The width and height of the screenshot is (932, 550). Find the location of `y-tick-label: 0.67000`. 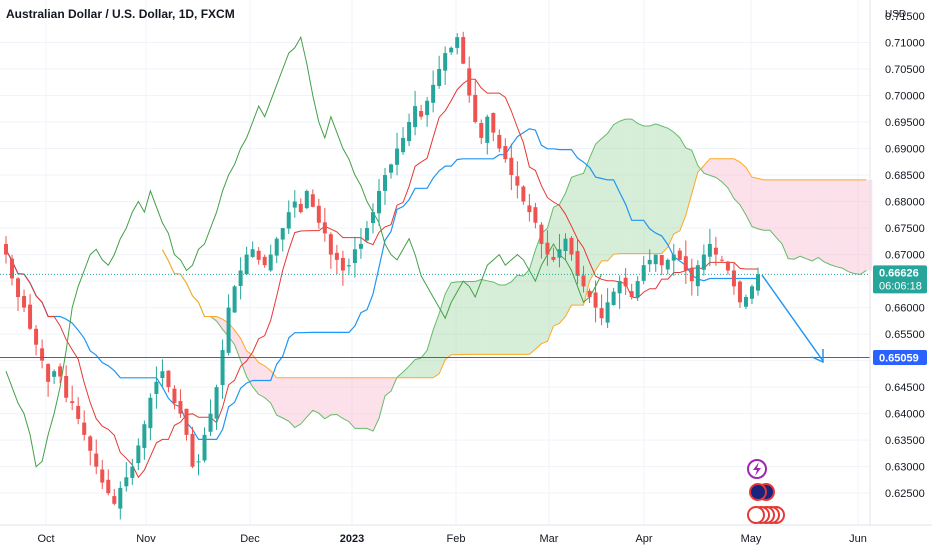

y-tick-label: 0.67000 is located at coordinates (905, 256).